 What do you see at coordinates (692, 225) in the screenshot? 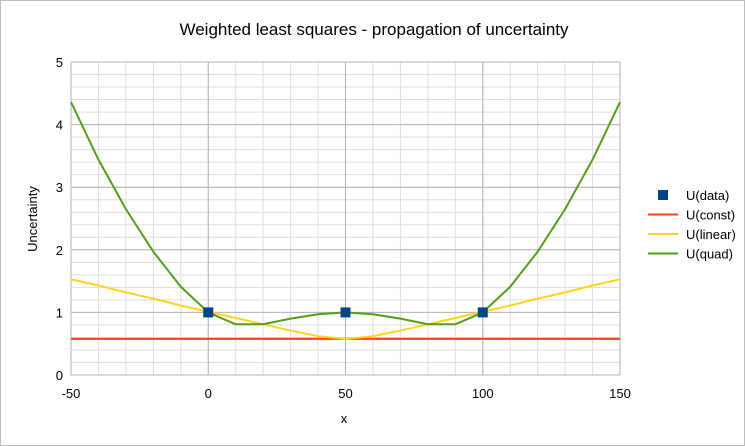
I see `legend: U(data) U(const) U(linear) U(quad)` at bounding box center [692, 225].